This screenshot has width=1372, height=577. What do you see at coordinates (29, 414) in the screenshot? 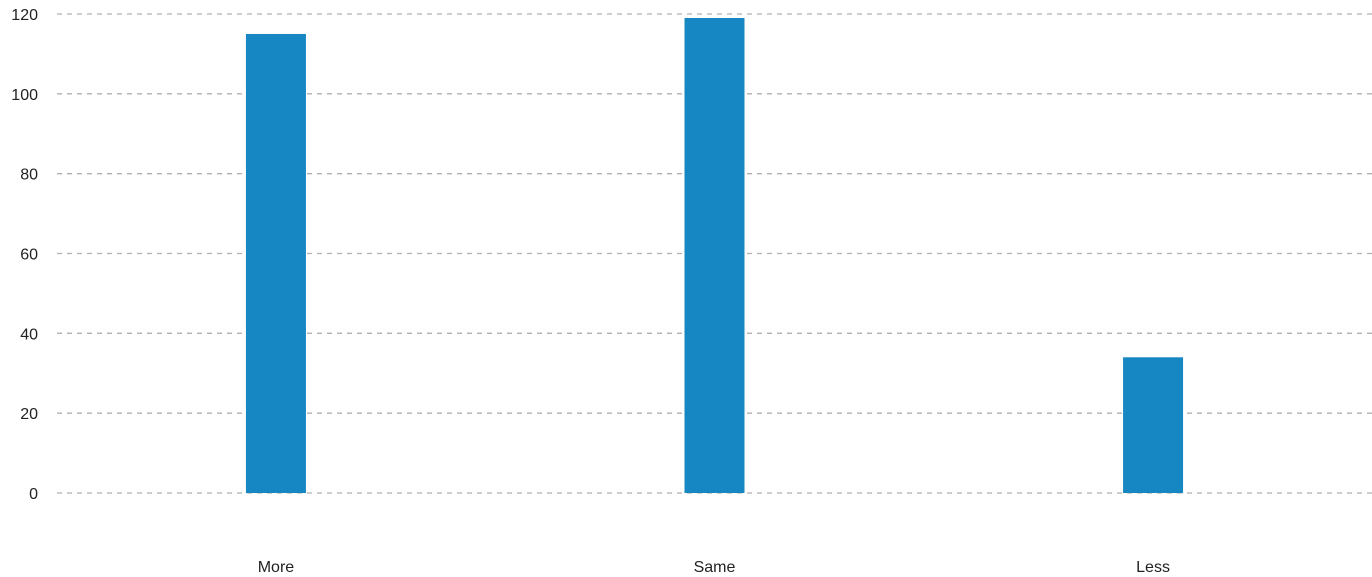
I see `y-tick-label: 20` at bounding box center [29, 414].